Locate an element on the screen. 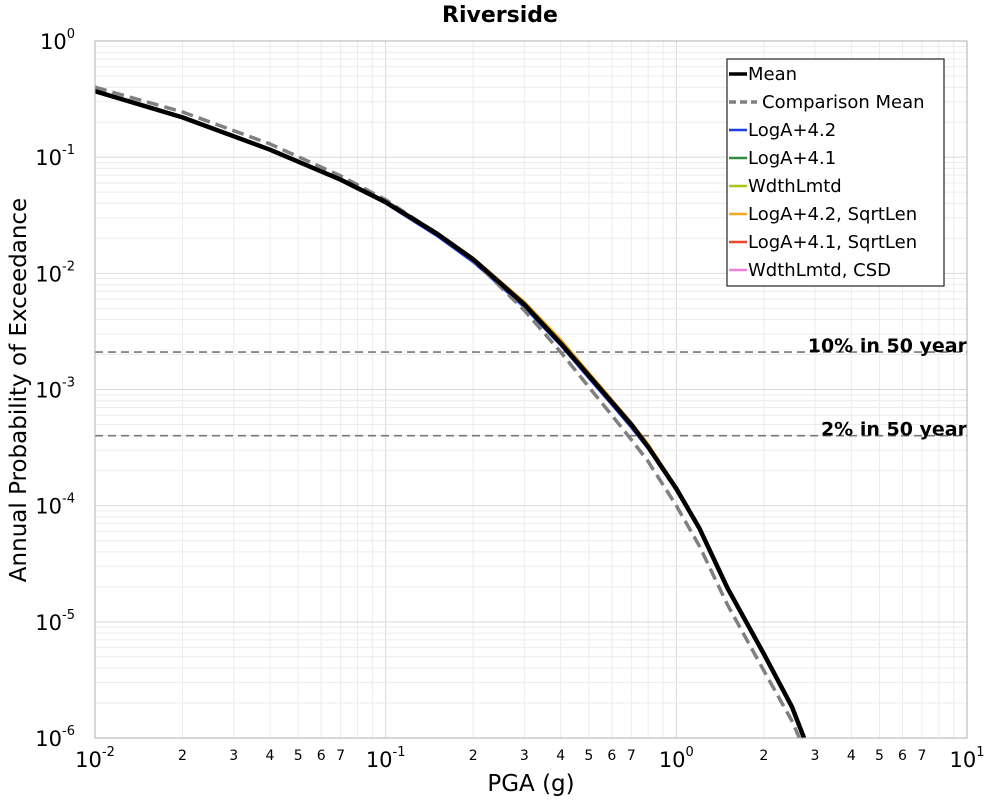 Image resolution: width=1000 pixels, height=800 pixels. reference-line-label: 2% in 50 year is located at coordinates (894, 430).